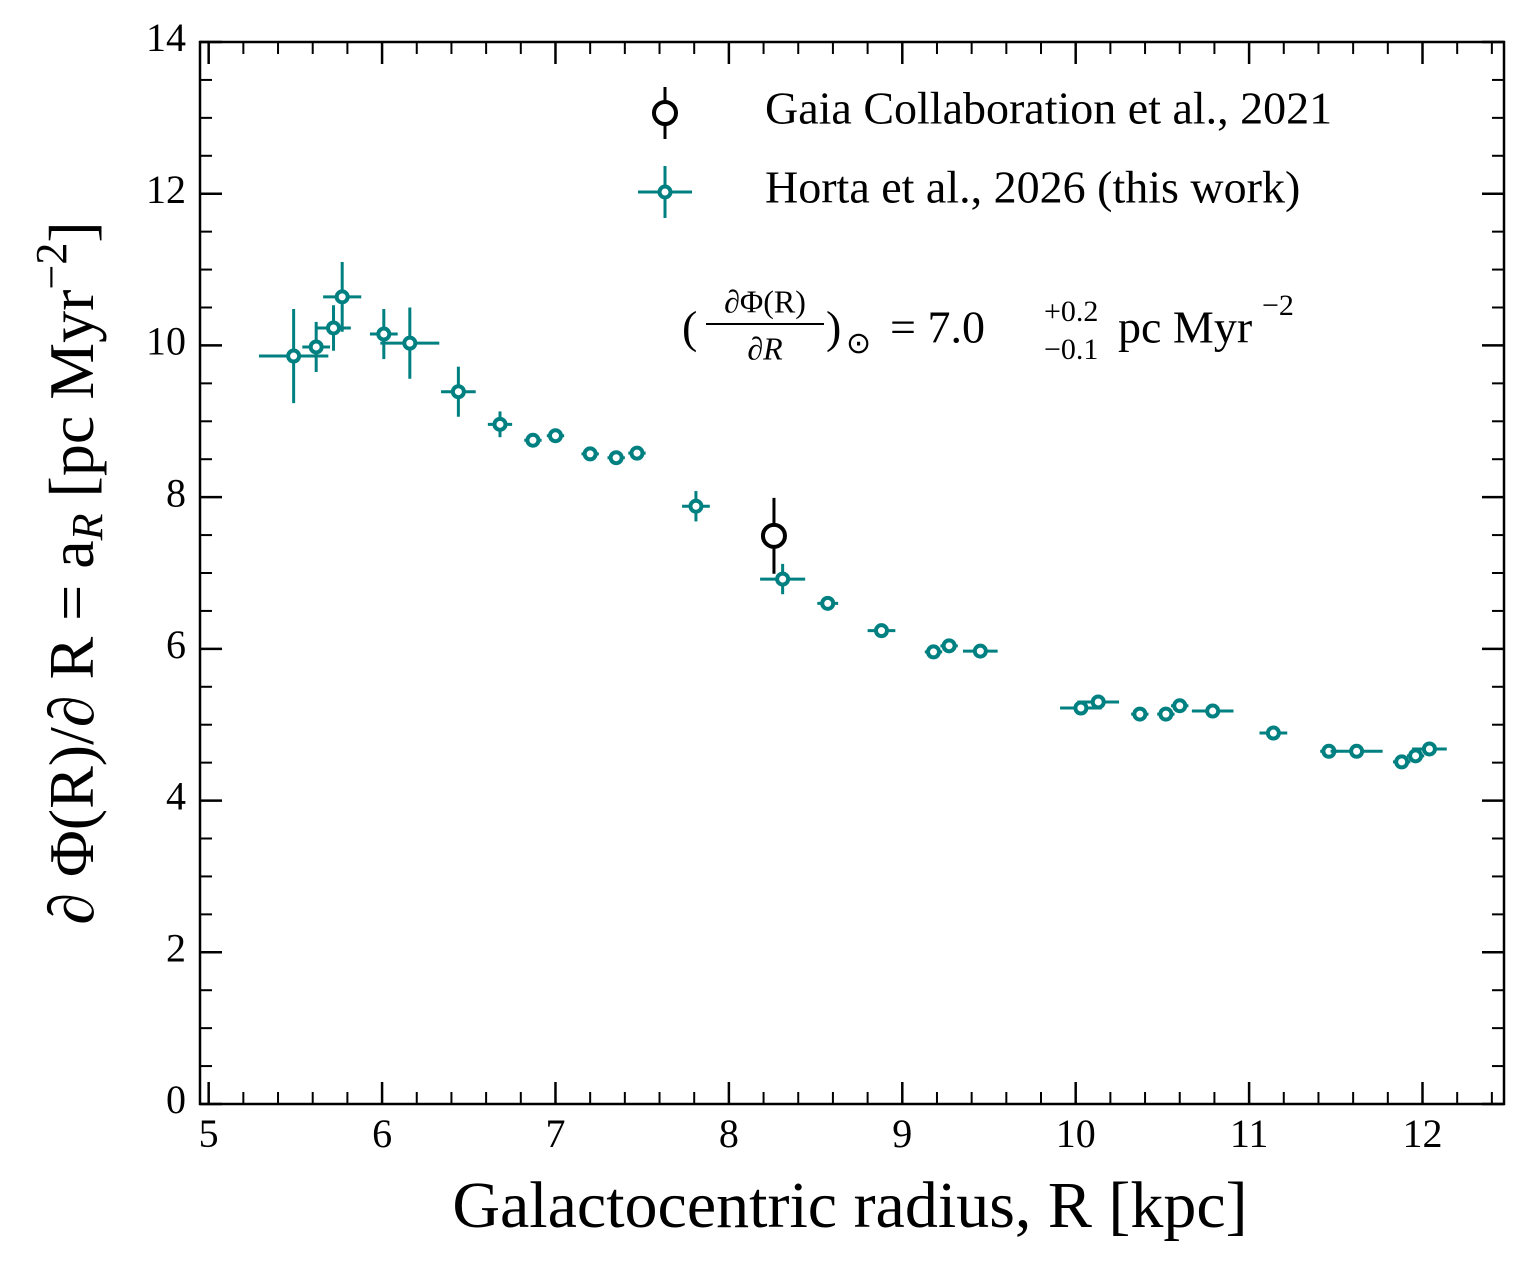 This screenshot has height=1279, width=1529. I want to click on legend-label: Gaia Collaboration et al., 2021, so click(1048, 108).